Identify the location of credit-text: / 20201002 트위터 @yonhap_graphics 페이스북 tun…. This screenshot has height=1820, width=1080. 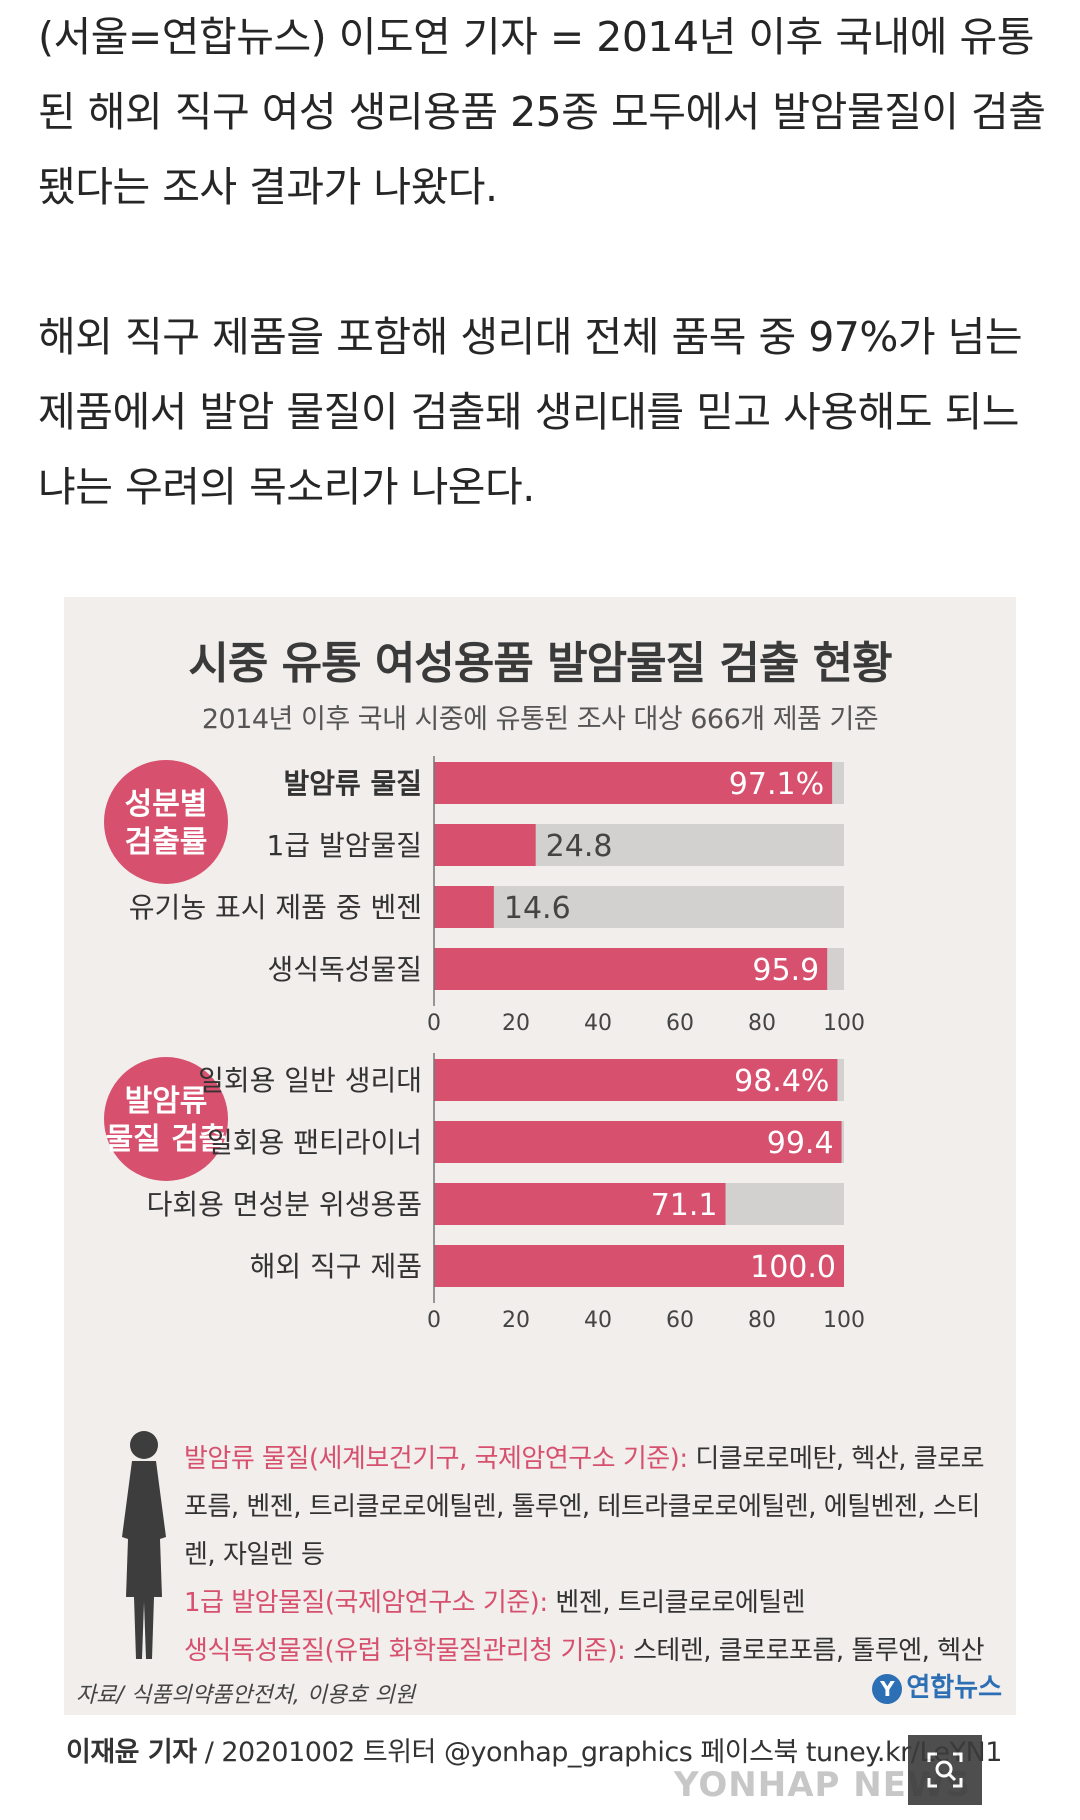
(599, 1752).